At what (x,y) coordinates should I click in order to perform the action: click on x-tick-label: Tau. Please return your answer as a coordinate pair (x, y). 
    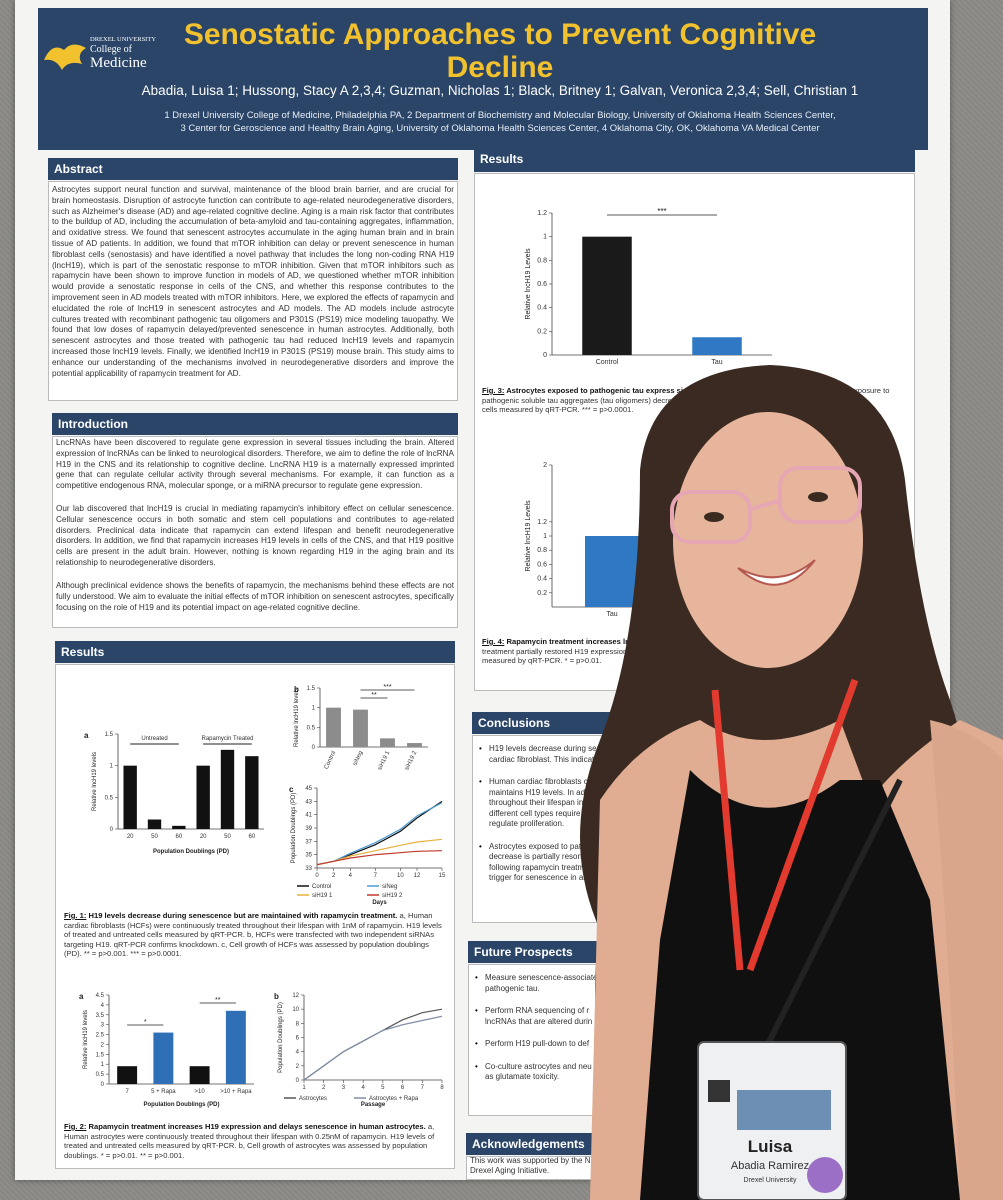
    Looking at the image, I should click on (611, 614).